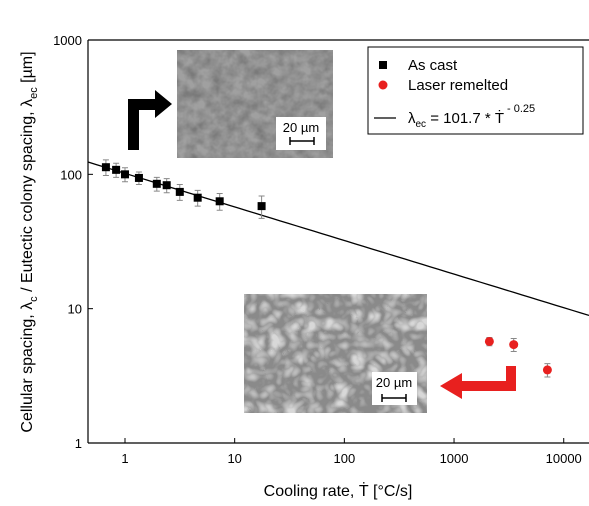 This screenshot has width=589, height=506. What do you see at coordinates (67, 40) in the screenshot?
I see `y-tick-label: 1000` at bounding box center [67, 40].